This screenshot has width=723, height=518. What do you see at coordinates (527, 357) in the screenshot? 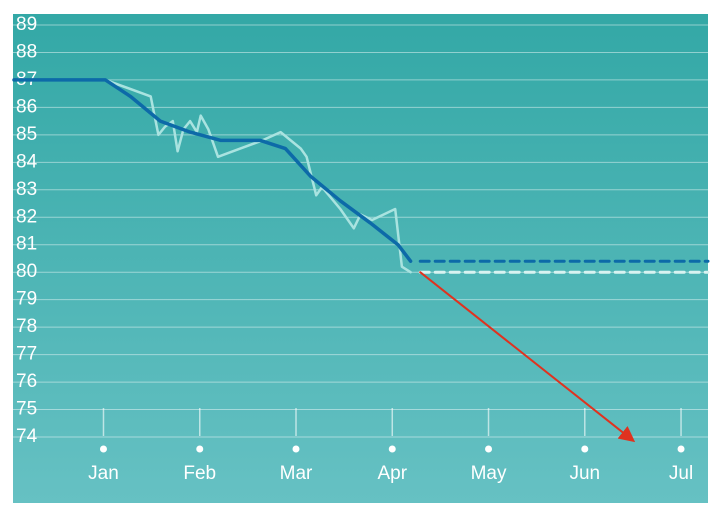
I see `annotation-arrow` at bounding box center [527, 357].